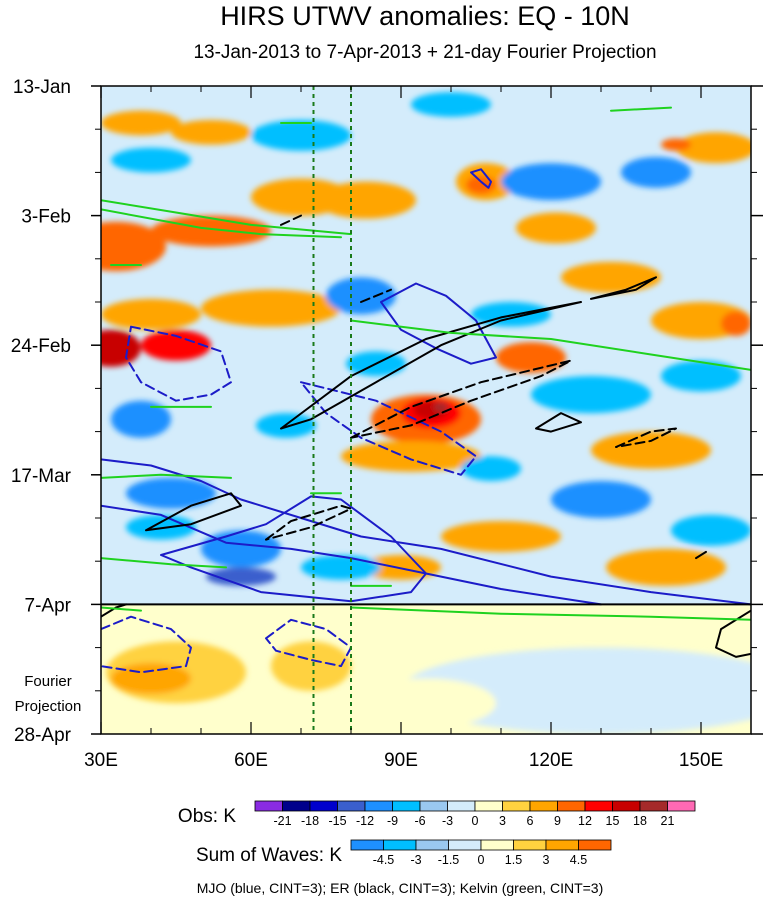  Describe the element at coordinates (101, 760) in the screenshot. I see `x-tick-label: 30E` at that location.